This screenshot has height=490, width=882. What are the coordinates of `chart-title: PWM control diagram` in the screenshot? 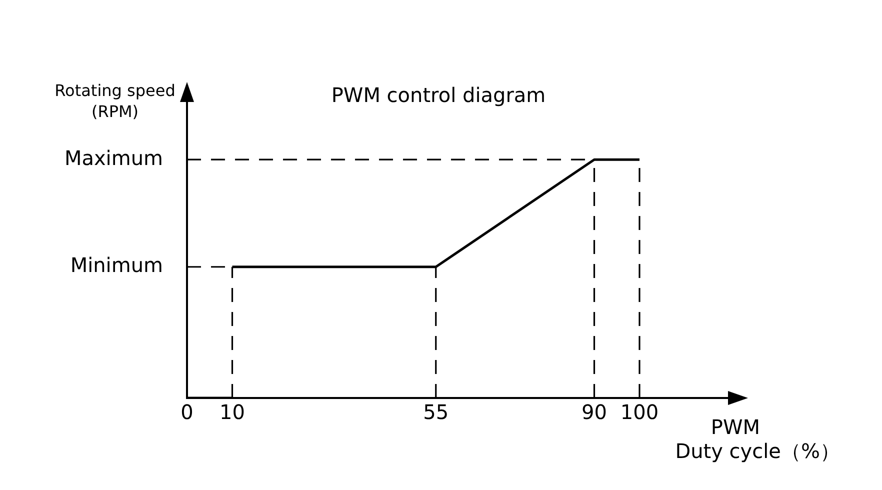 It's located at (438, 95).